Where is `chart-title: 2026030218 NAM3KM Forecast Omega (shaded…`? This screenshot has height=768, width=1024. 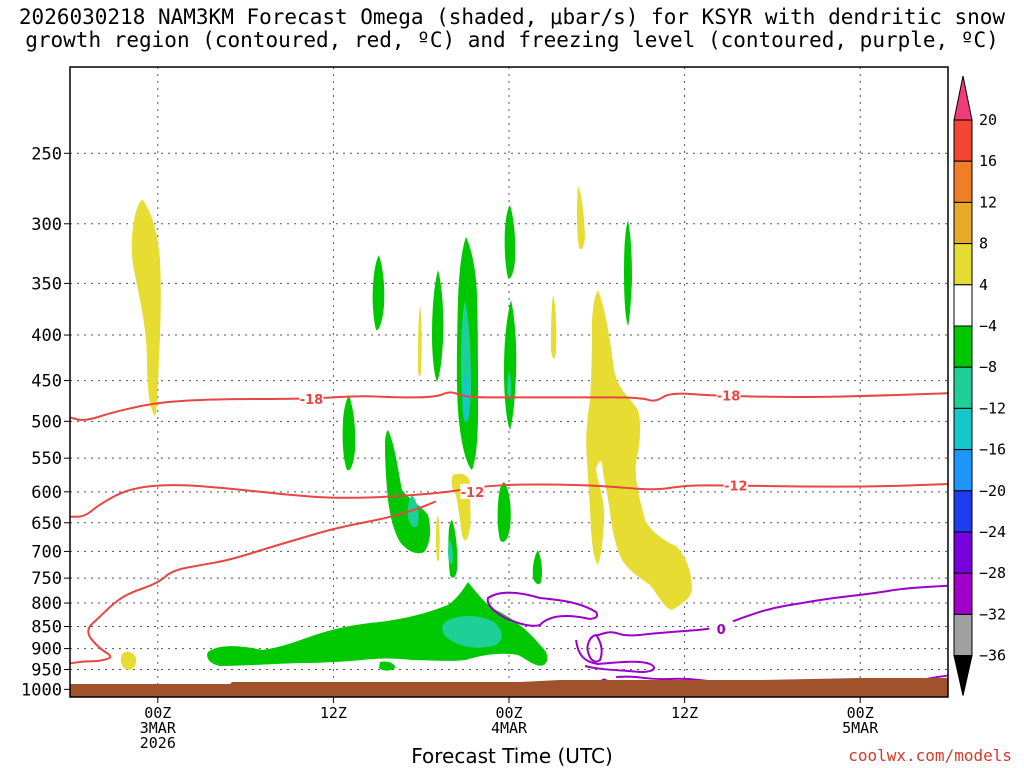 chart-title: 2026030218 NAM3KM Forecast Omega (shaded… is located at coordinates (512, 29).